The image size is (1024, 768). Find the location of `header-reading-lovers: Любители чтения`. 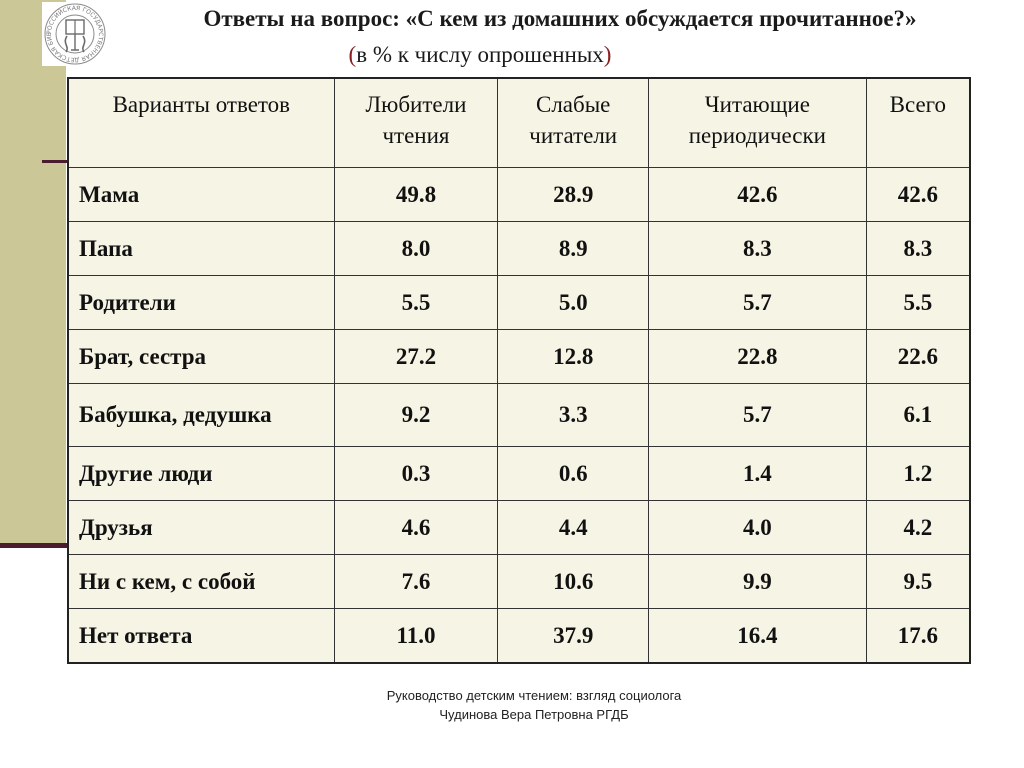

header-reading-lovers: Любители чтения is located at coordinates (416, 122).